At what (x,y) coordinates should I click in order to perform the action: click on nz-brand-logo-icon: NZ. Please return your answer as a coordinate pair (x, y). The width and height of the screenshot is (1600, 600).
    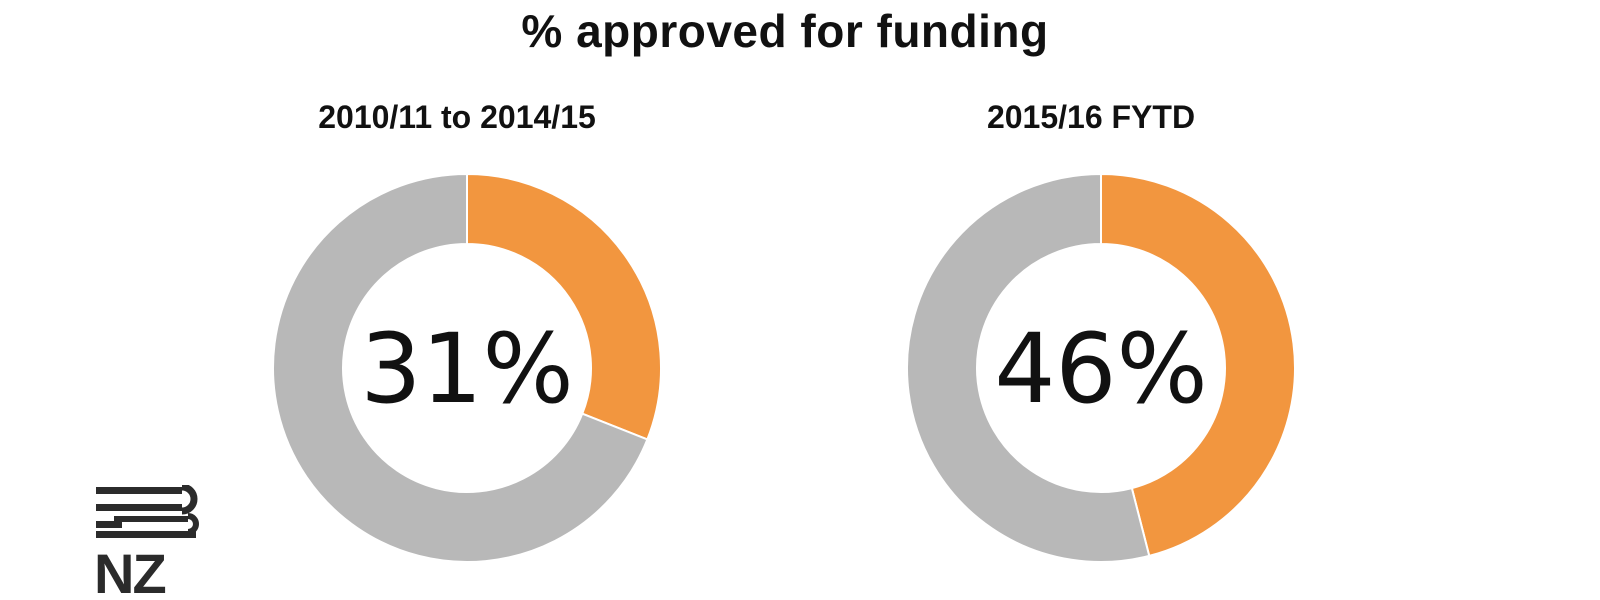
    Looking at the image, I should click on (147, 540).